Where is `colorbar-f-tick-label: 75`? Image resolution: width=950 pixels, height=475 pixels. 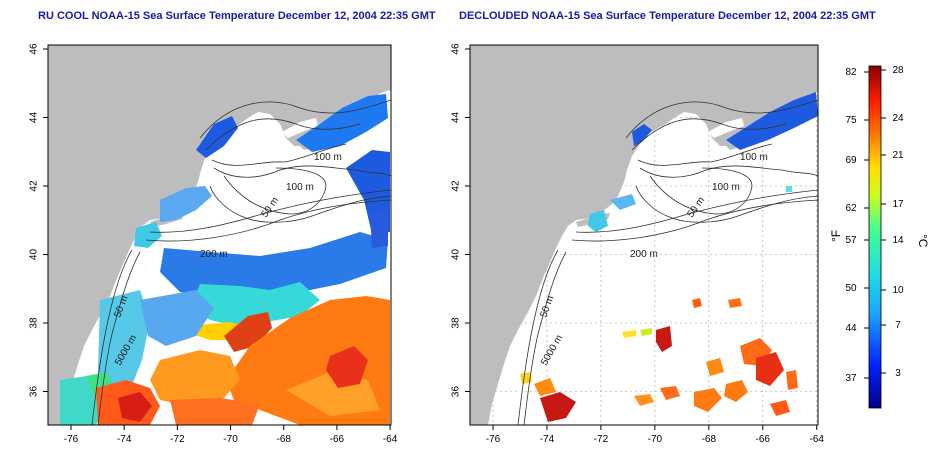
colorbar-f-tick-label: 75 is located at coordinates (851, 120).